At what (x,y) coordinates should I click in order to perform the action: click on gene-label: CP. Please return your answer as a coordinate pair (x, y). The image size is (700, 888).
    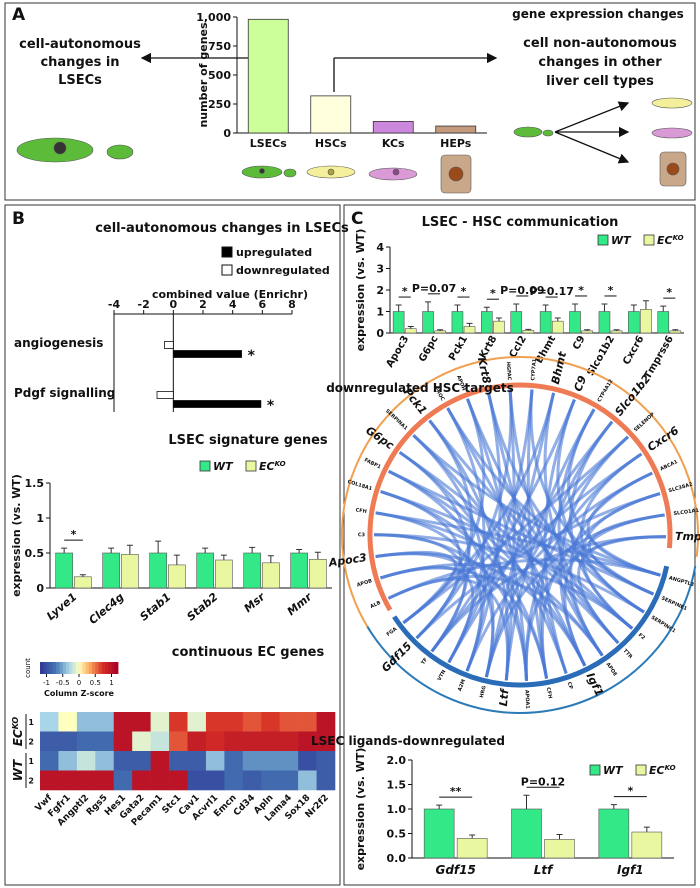
    Looking at the image, I should click on (570, 685).